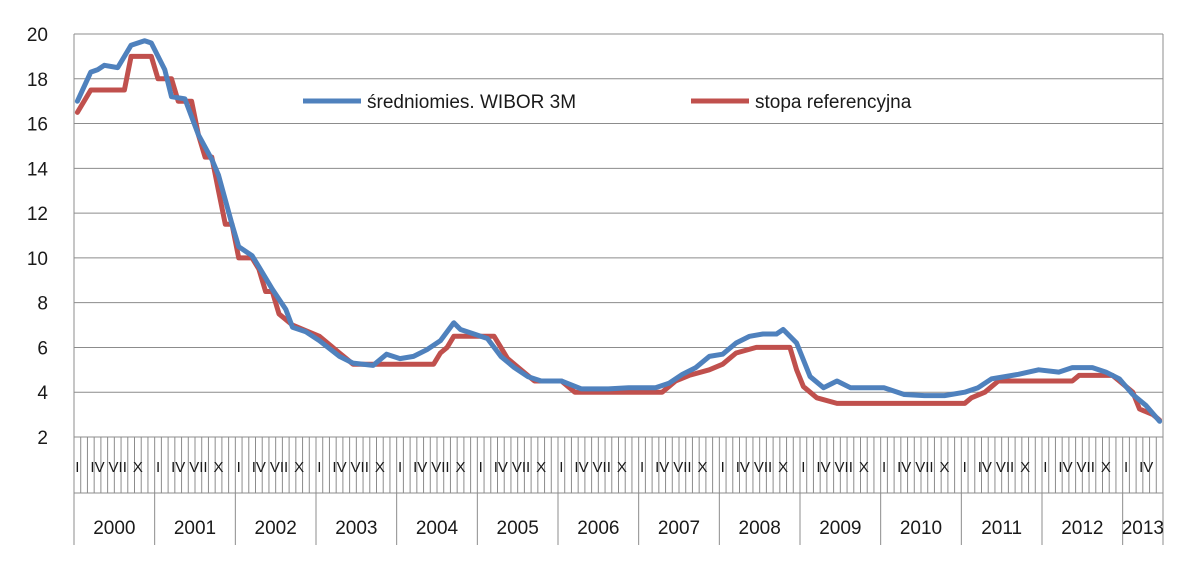  Describe the element at coordinates (921, 528) in the screenshot. I see `year-label-2010: 2010` at that location.